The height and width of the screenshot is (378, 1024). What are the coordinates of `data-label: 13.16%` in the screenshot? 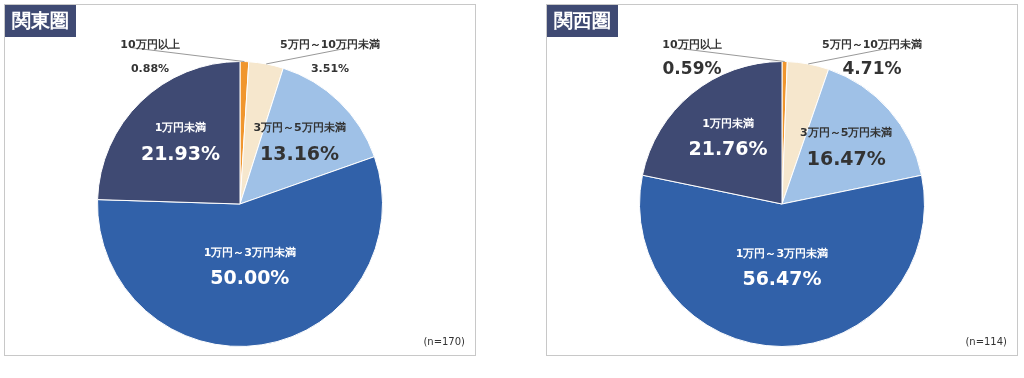 It's located at (299, 152).